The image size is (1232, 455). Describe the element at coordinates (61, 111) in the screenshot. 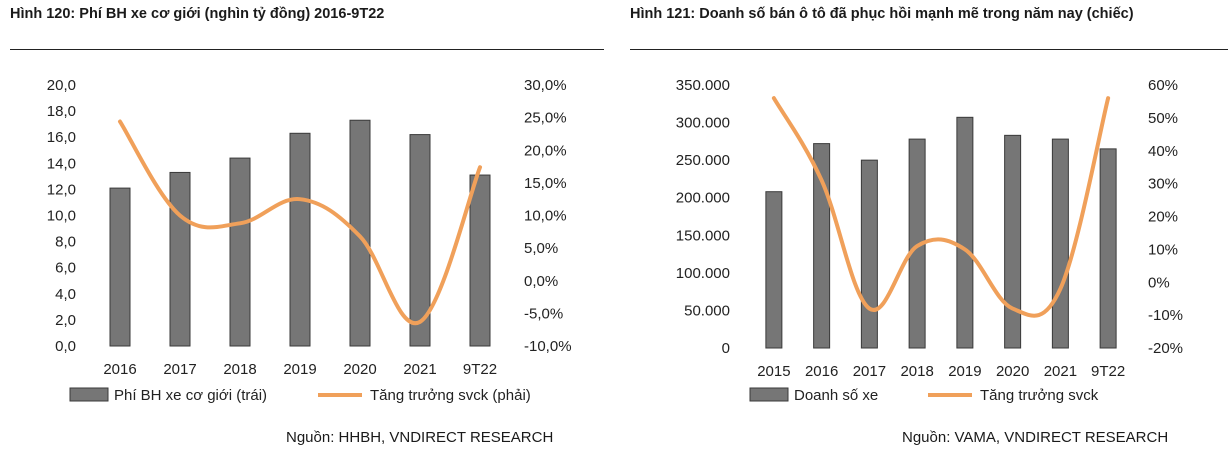

I see `y-left-tick-label: 18,0` at that location.